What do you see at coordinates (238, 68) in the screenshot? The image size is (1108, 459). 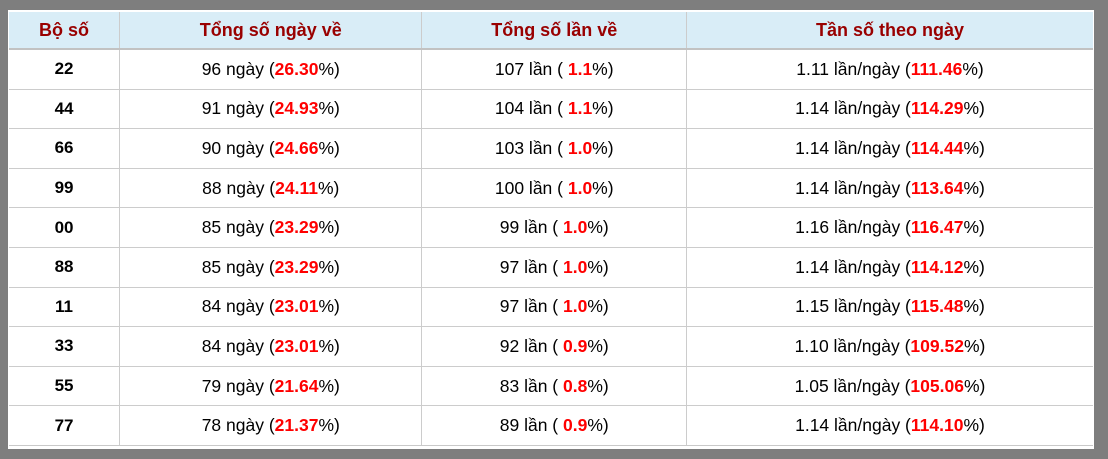 I see `cell-text: 96 ngày (` at bounding box center [238, 68].